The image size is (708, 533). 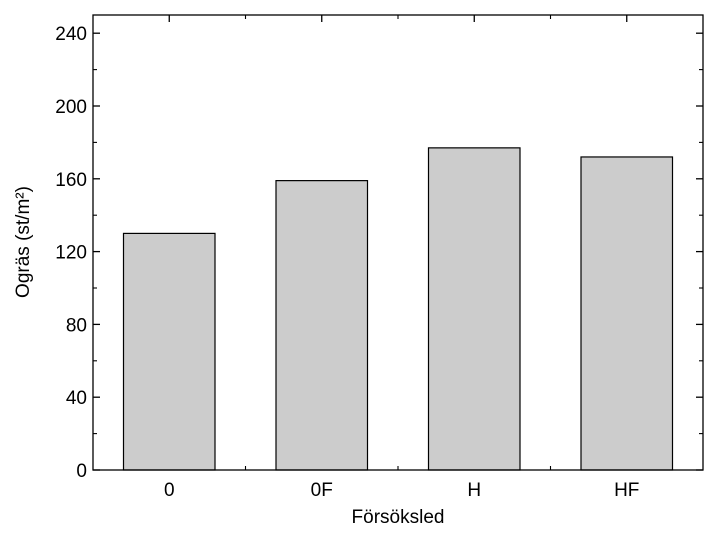 What do you see at coordinates (71, 253) in the screenshot?
I see `y-tick-label: 120` at bounding box center [71, 253].